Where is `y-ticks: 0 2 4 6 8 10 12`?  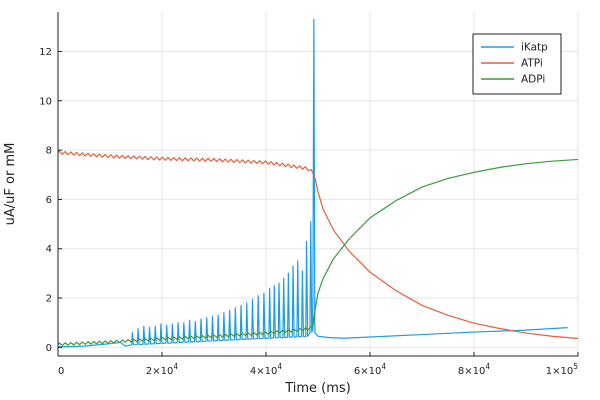
y-ticks: 0 2 4 6 8 10 12 is located at coordinates (50, 200).